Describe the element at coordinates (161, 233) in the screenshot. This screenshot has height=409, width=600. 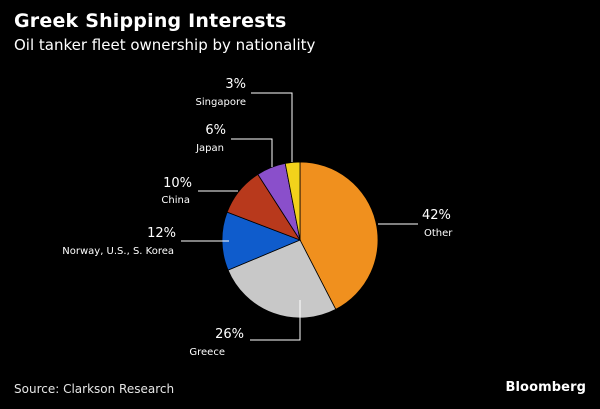
I see `slice-value-norway-u-s-s-korea: 12%` at that location.